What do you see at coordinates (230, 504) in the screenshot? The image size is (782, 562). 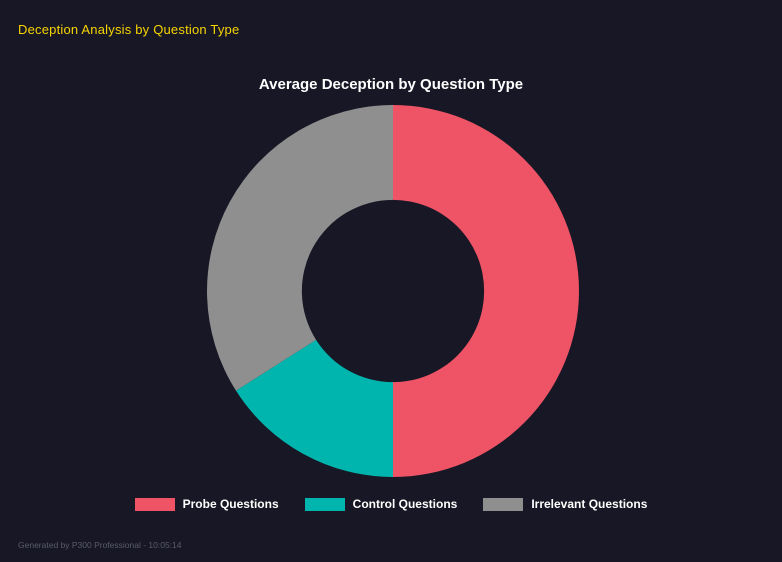 I see `legend-label: Probe Questions` at bounding box center [230, 504].